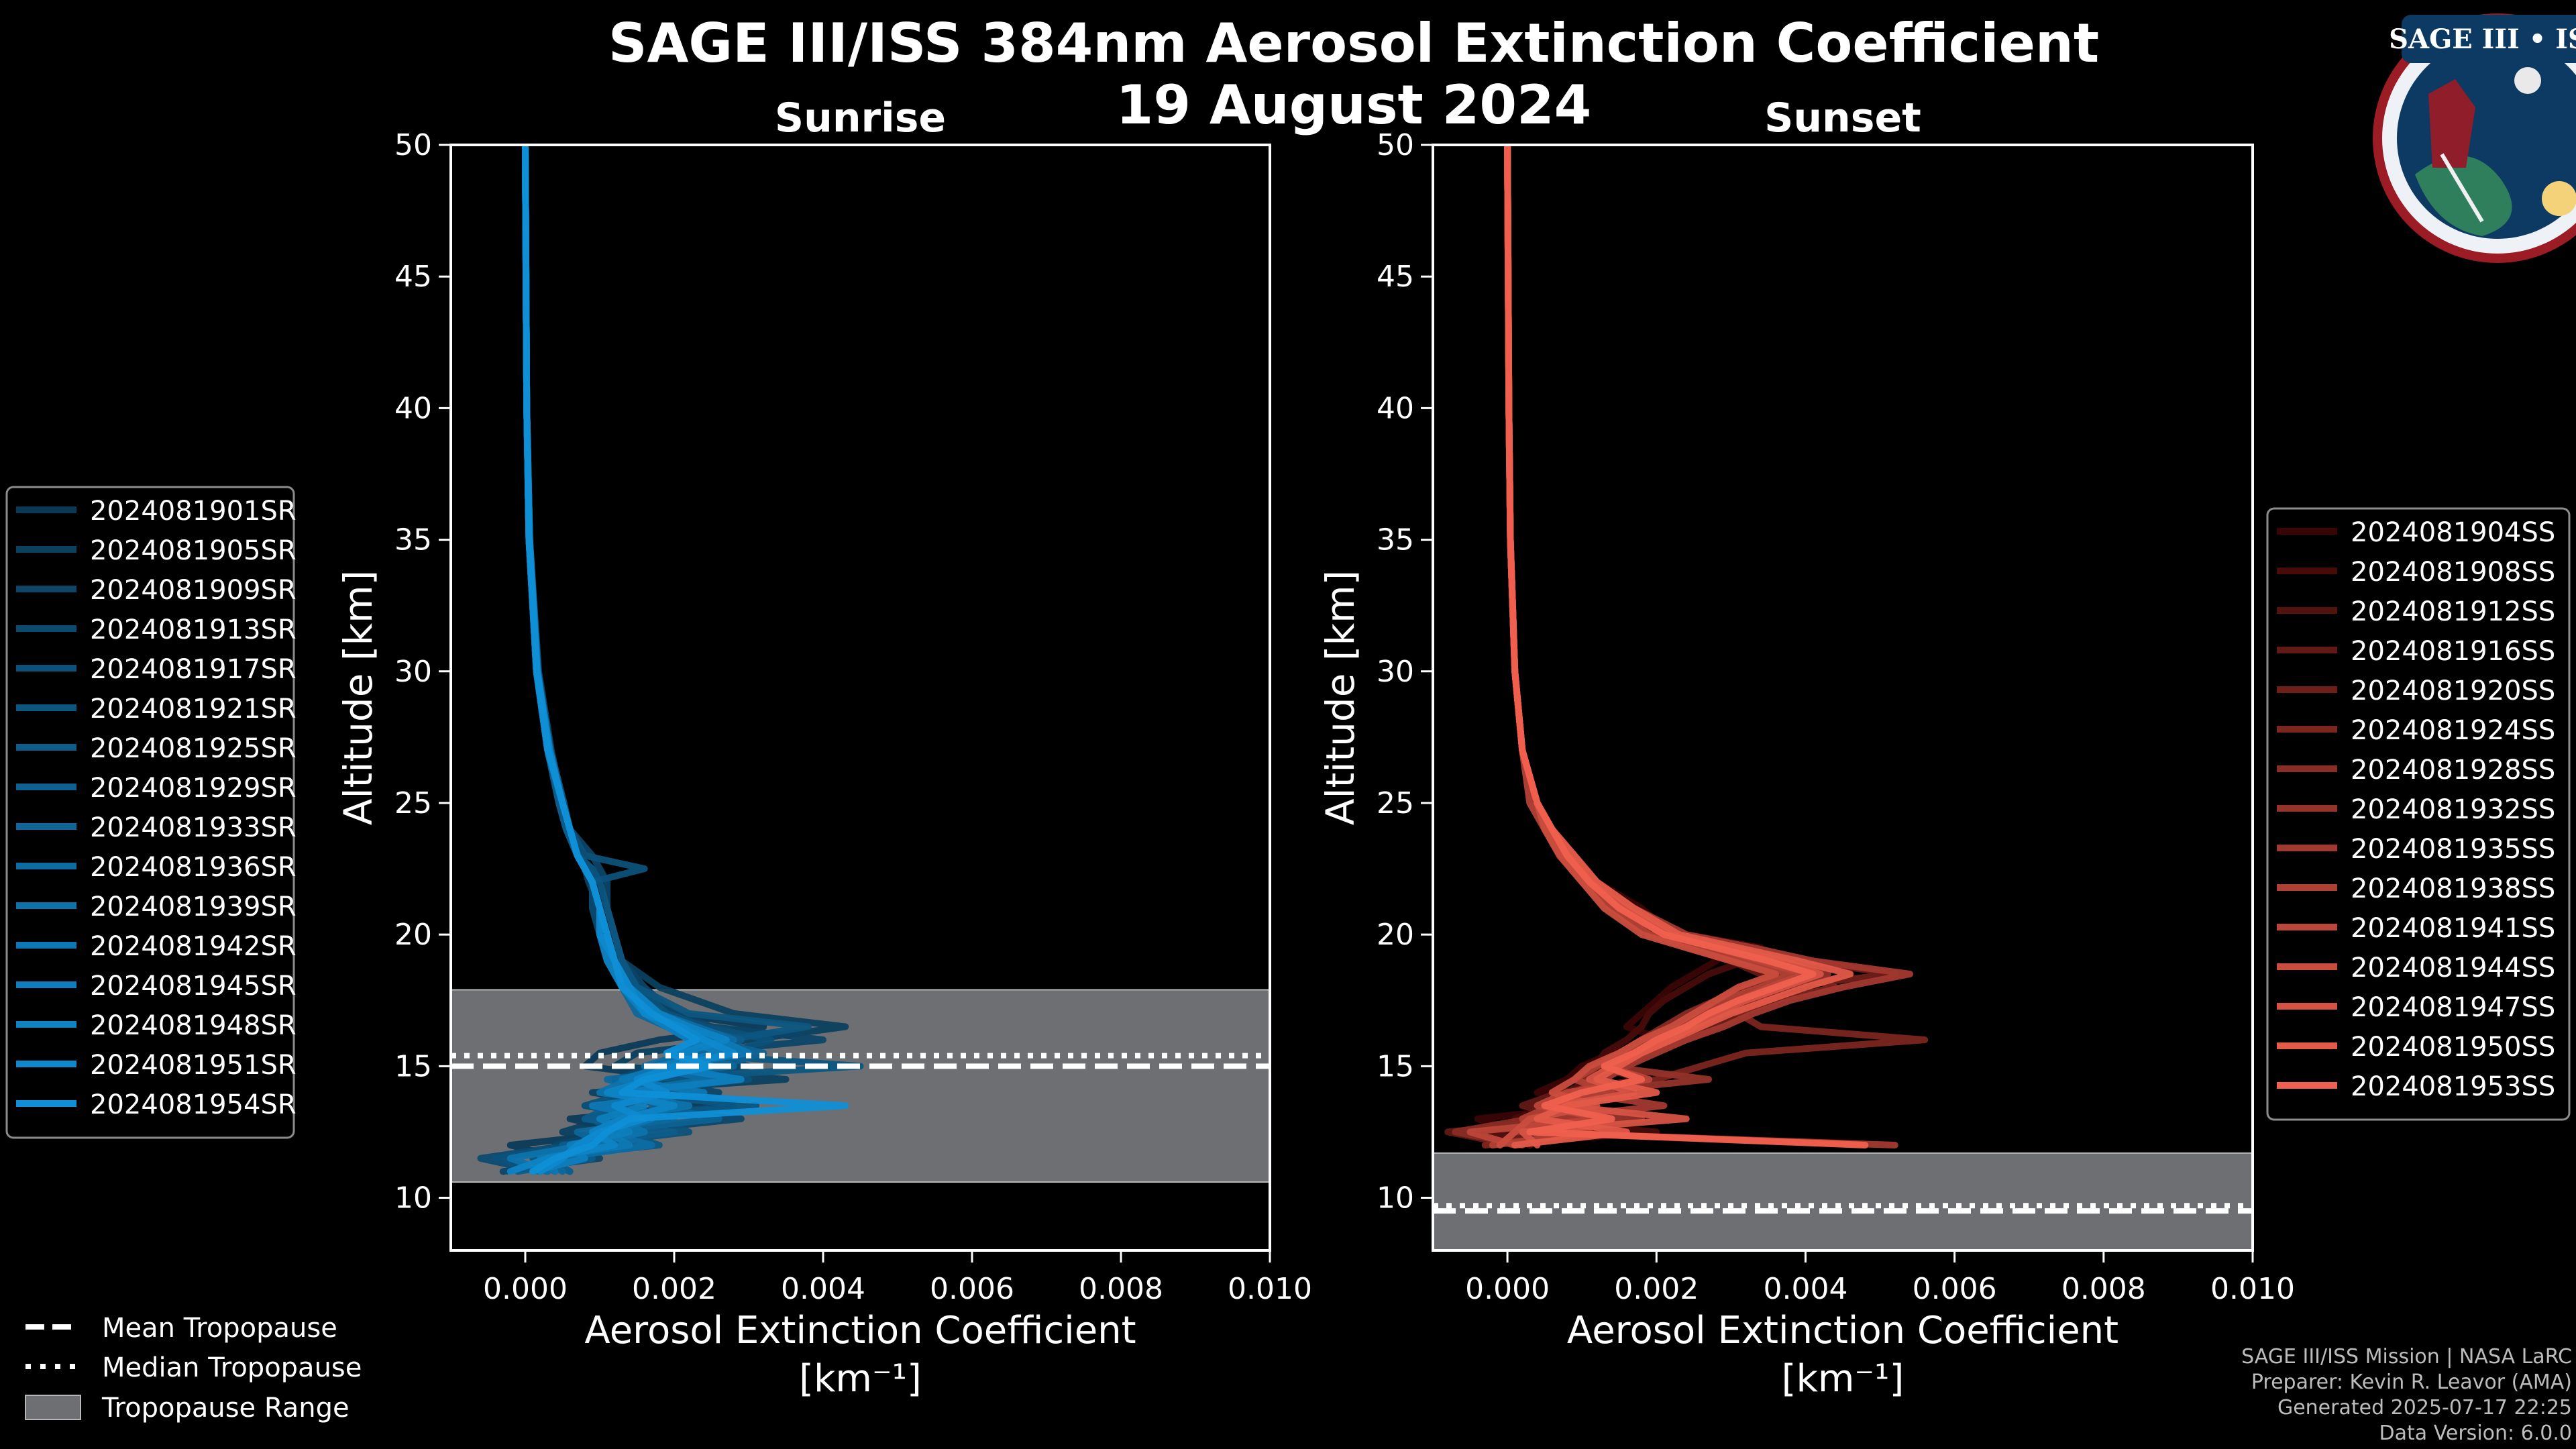 This screenshot has width=2576, height=1449. I want to click on sunset-y-tick-label: 30, so click(1395, 672).